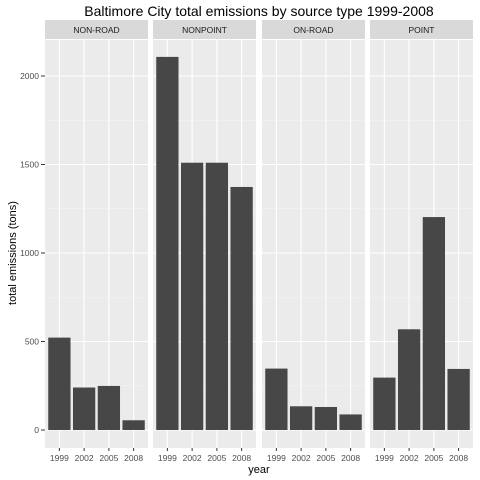 The image size is (480, 480). I want to click on facet-strip-label: NON-ROAD, so click(96, 30).